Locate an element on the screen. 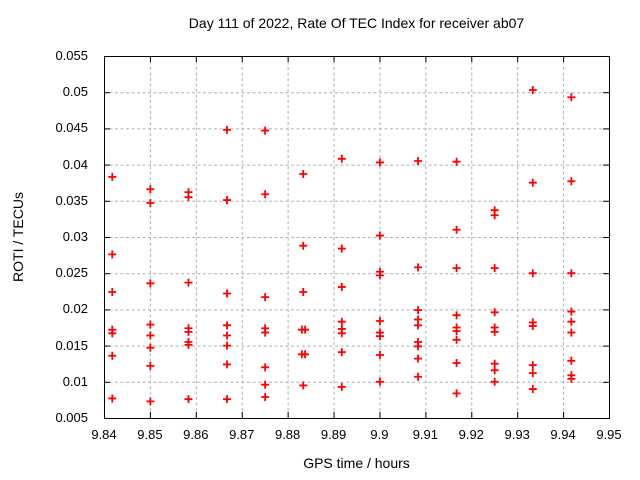 The image size is (640, 480). y-tick-label: 0.015 is located at coordinates (71, 345).